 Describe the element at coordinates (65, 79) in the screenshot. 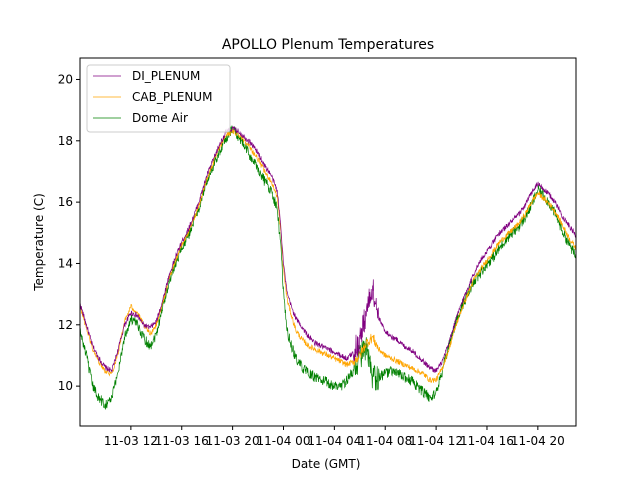

I see `y-tick-label: 20` at that location.